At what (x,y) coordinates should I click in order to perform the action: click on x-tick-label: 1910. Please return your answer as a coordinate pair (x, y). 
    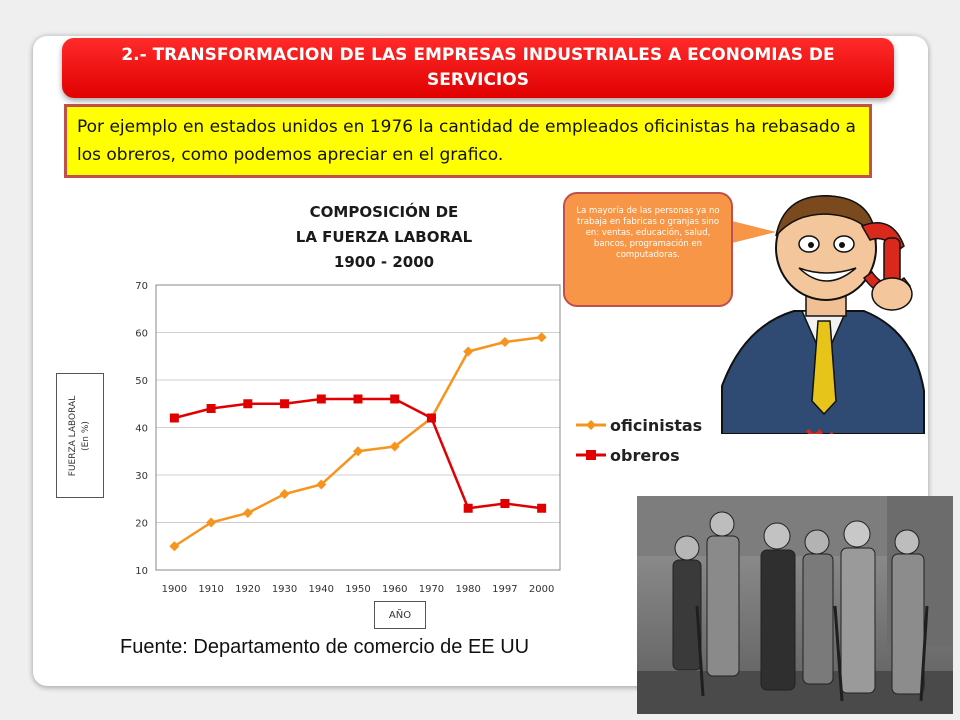
    Looking at the image, I should click on (210, 589).